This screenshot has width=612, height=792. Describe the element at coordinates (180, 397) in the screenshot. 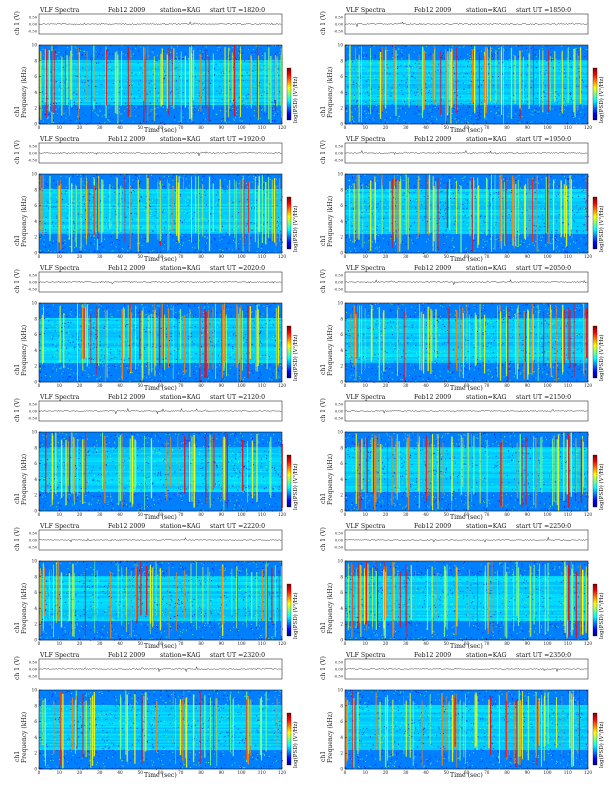

I see `station-label: station=KAG` at that location.